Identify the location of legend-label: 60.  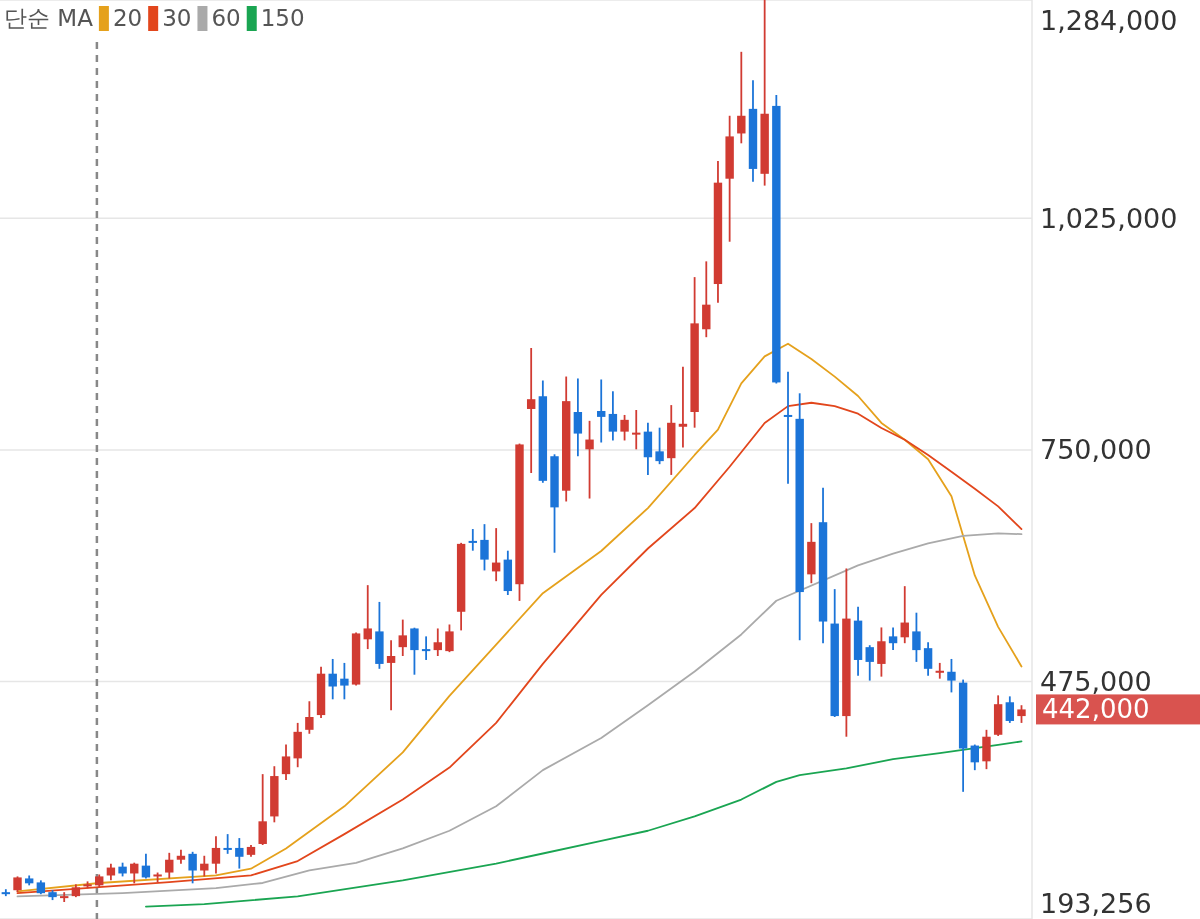
(226, 18).